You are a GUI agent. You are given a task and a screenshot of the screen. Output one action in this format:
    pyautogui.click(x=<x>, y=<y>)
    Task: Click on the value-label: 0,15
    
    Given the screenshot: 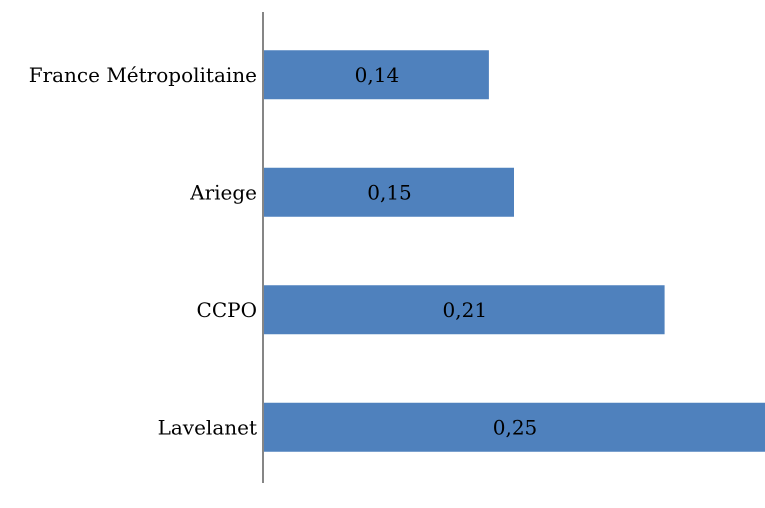 What is the action you would take?
    pyautogui.click(x=389, y=192)
    